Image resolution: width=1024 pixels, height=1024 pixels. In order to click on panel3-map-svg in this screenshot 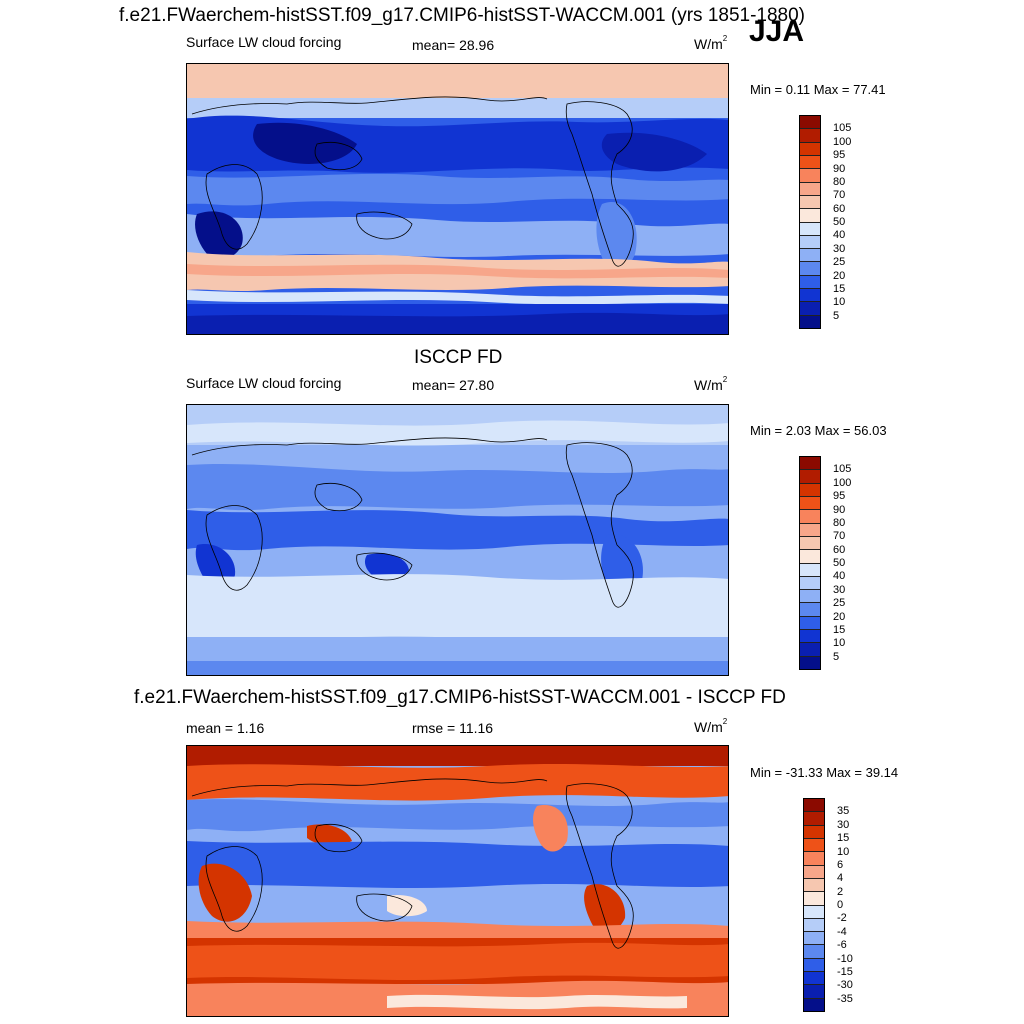, I will do `click(457, 881)`.